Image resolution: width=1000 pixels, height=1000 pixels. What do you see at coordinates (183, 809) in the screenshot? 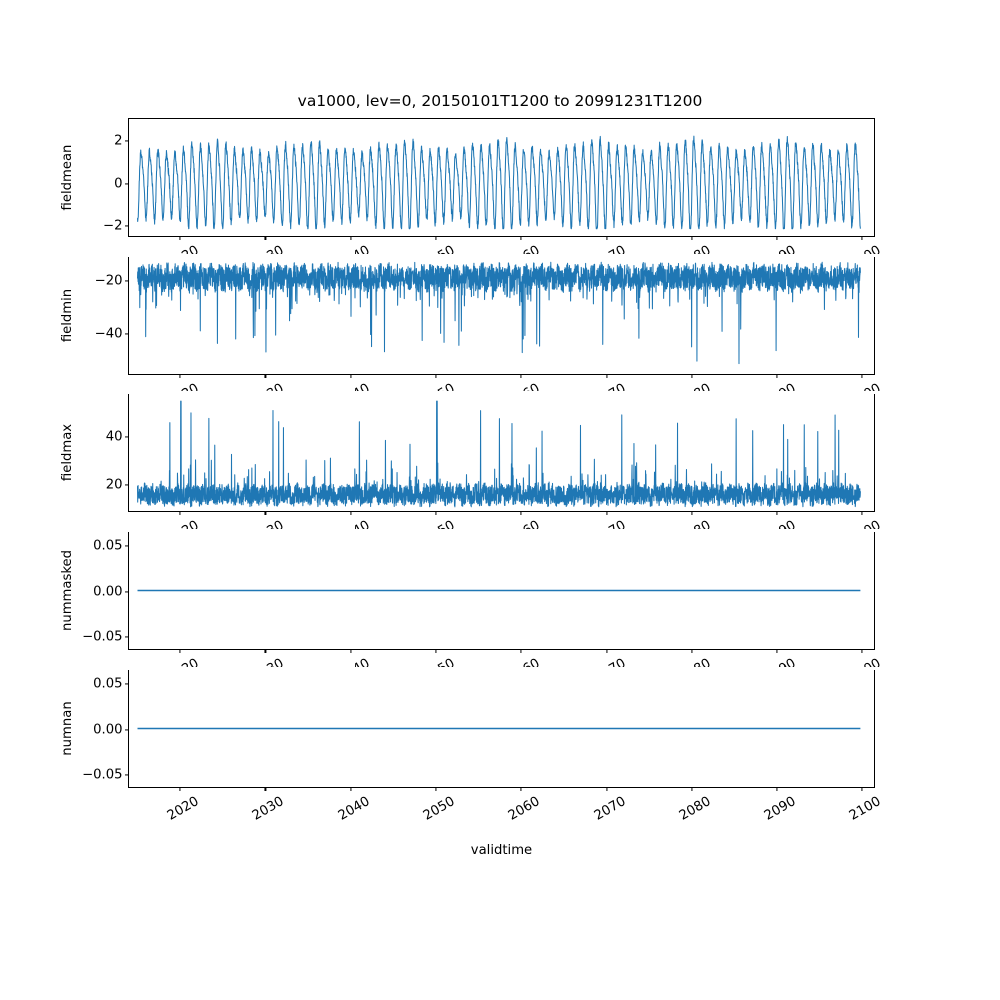
I see `x-tick-label: 2020` at bounding box center [183, 809].